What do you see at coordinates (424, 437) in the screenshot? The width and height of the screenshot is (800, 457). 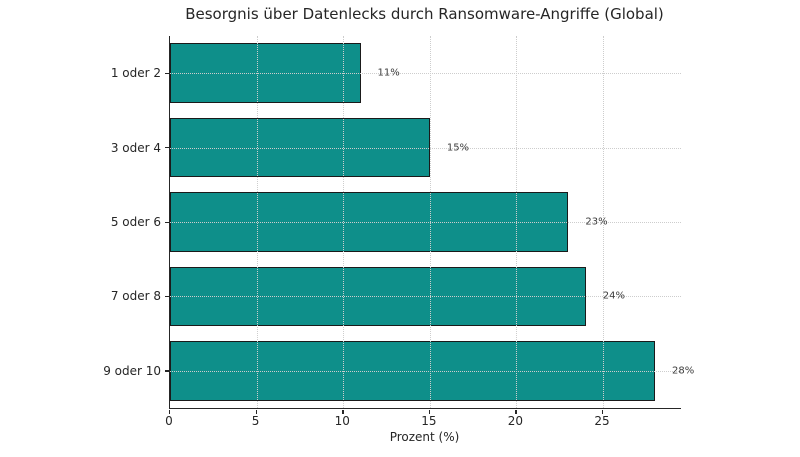 I see `x-axis-title: Prozent (%)` at bounding box center [424, 437].